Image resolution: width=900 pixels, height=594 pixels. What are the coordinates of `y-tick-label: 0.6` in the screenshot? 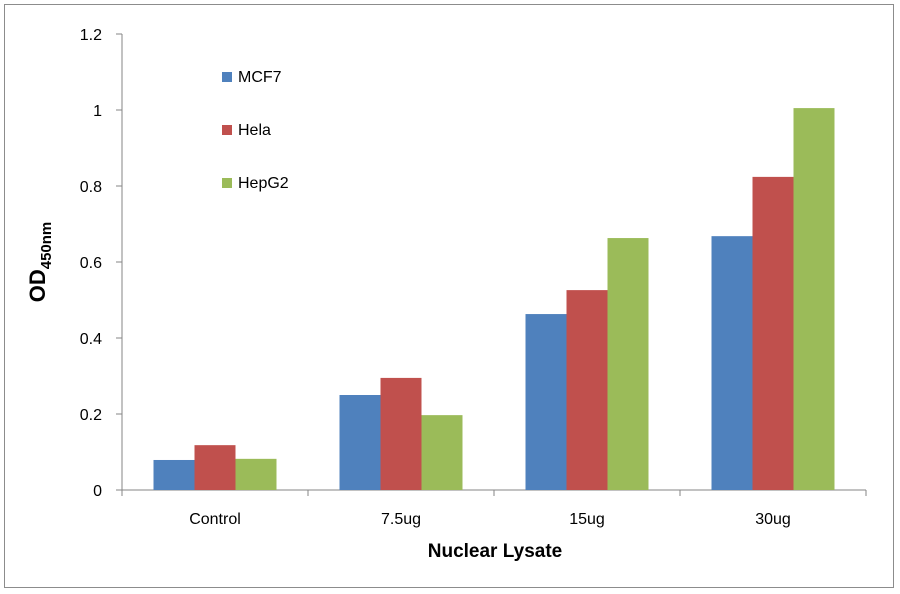 It's located at (91, 263).